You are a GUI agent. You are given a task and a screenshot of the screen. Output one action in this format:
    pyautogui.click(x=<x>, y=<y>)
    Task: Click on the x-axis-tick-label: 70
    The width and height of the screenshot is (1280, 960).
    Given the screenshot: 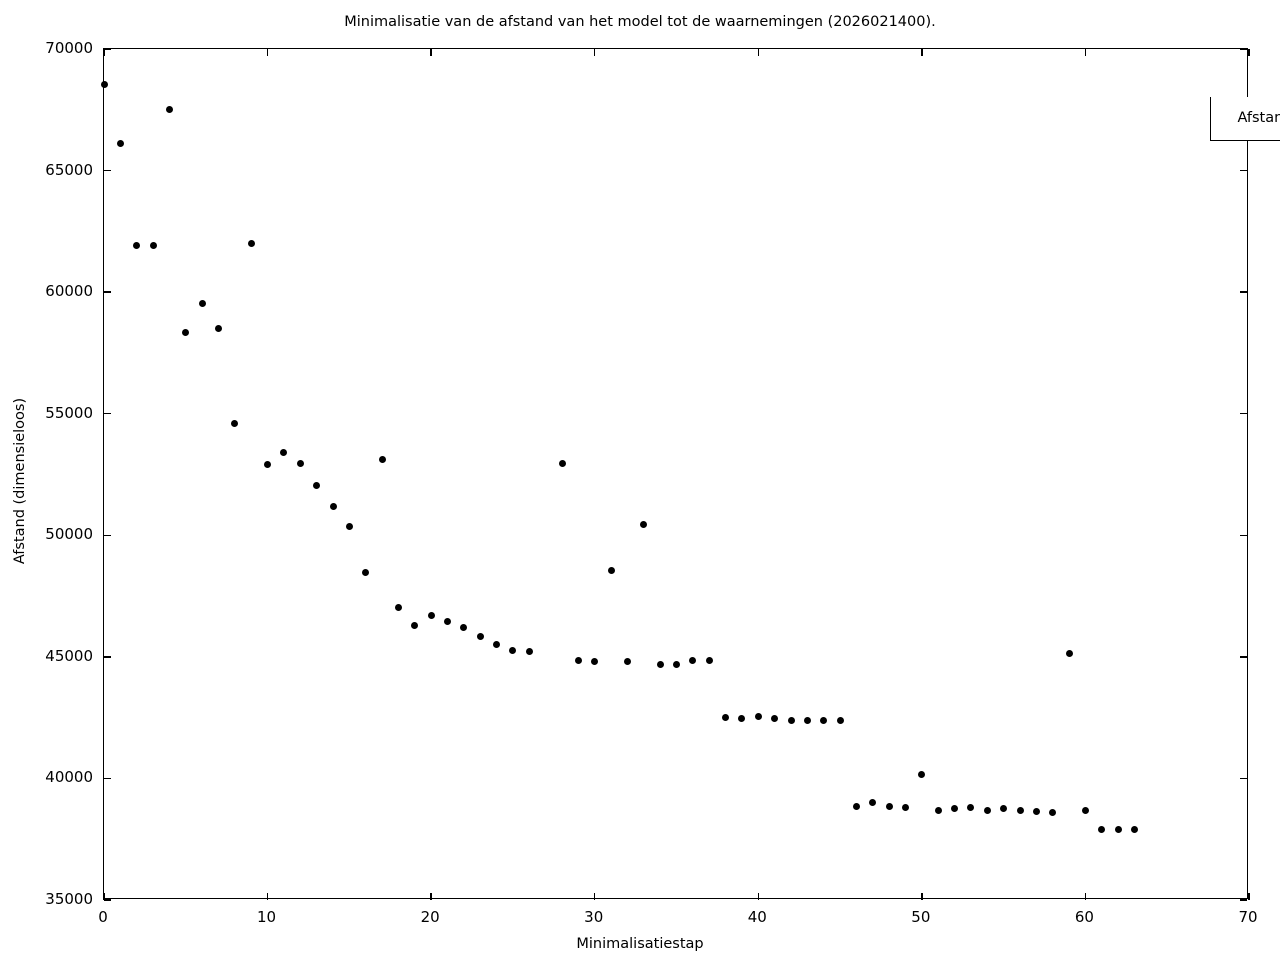 What is the action you would take?
    pyautogui.click(x=1248, y=917)
    